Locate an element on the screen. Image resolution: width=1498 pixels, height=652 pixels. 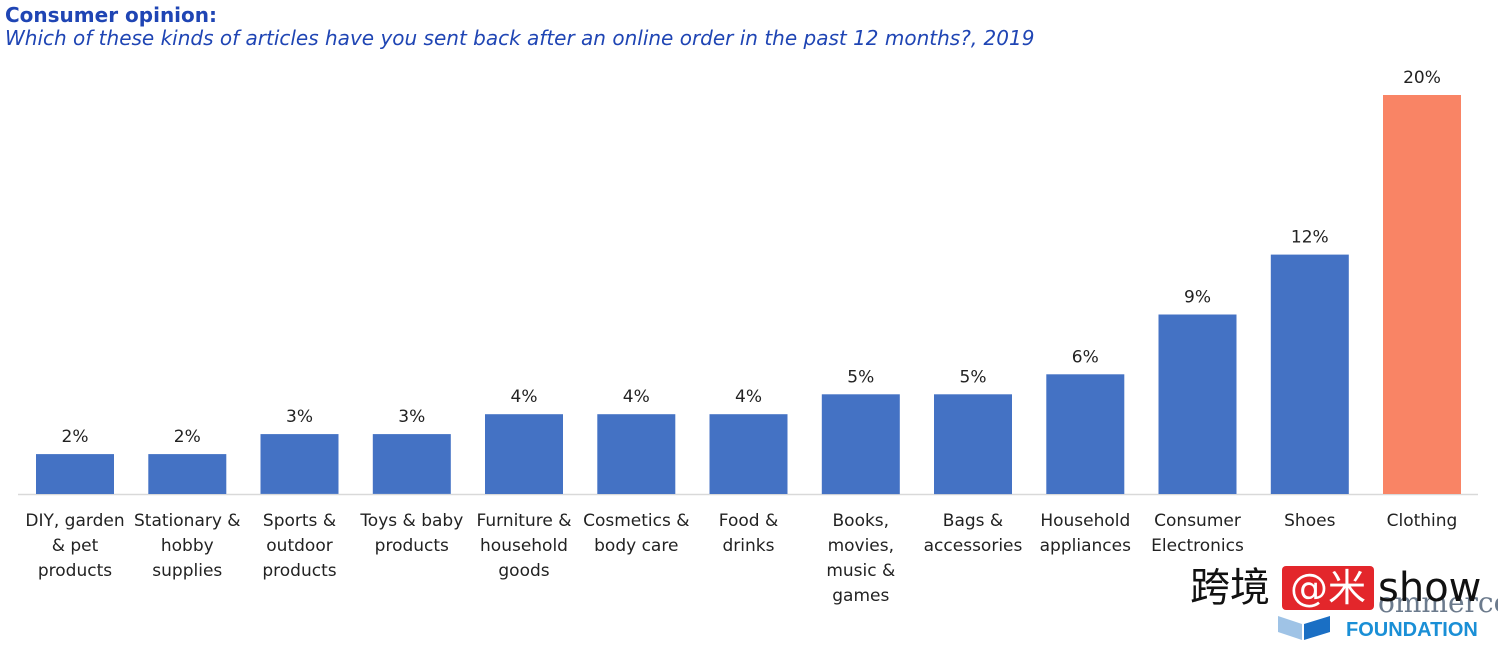
x-tick-label: Clothing is located at coordinates (1422, 521).